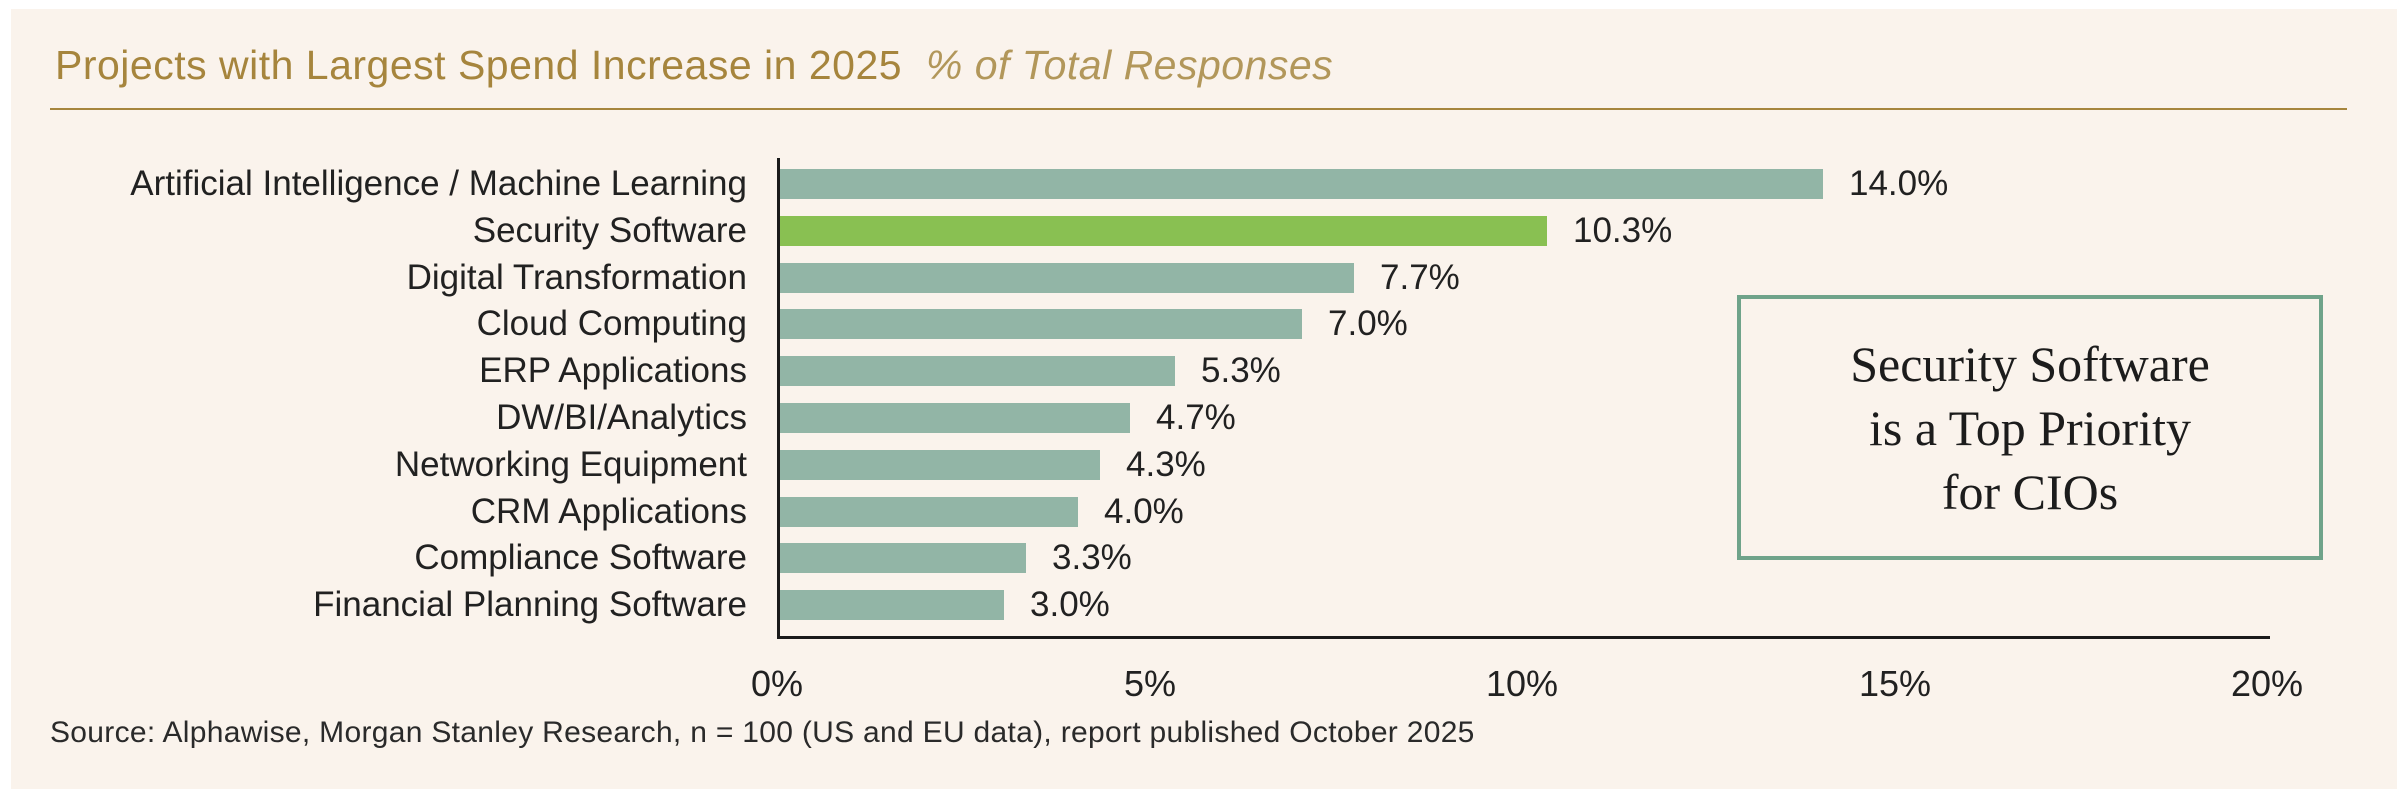  What do you see at coordinates (955, 418) in the screenshot?
I see `bar-dw-bi-analytics` at bounding box center [955, 418].